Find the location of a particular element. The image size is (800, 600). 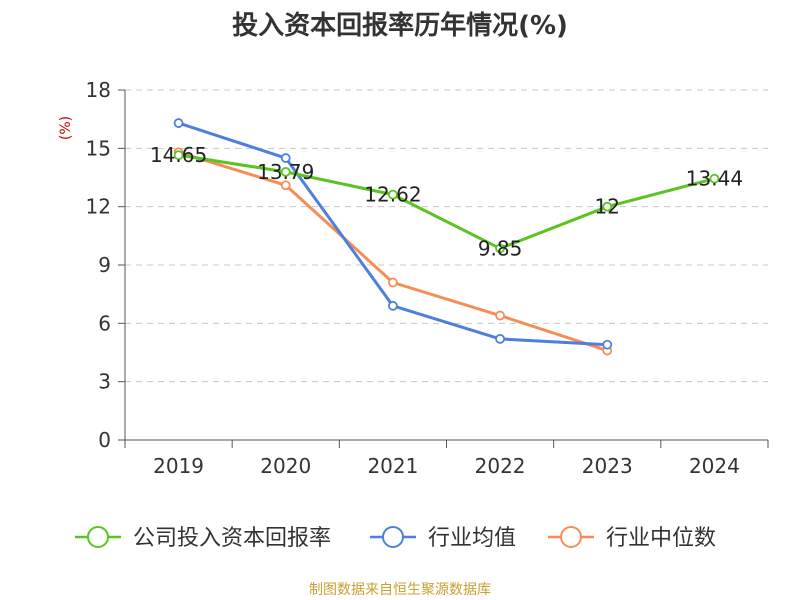

data-label: 13.44 is located at coordinates (714, 179).